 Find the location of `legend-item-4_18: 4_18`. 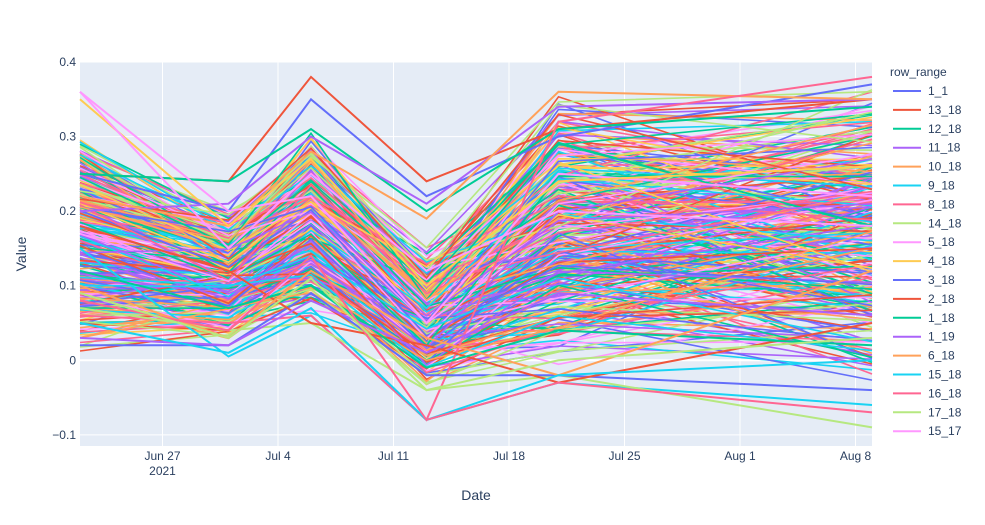

legend-item-4_18: 4_18 is located at coordinates (924, 261).